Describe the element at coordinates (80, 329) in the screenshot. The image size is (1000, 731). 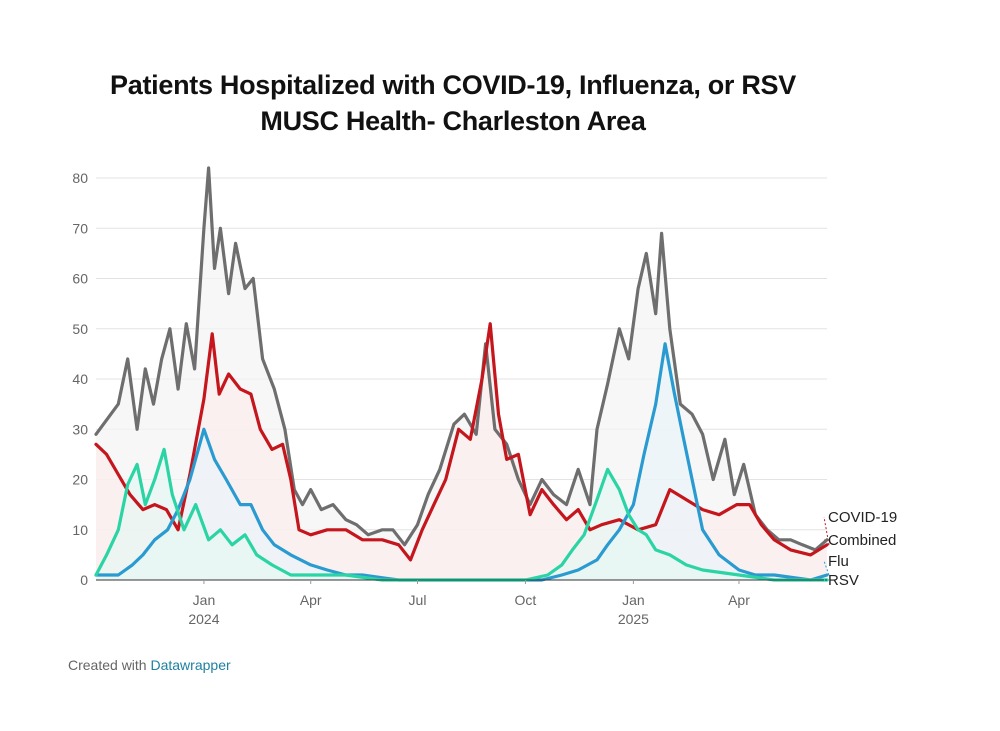
I see `y-tick-label: 50` at that location.